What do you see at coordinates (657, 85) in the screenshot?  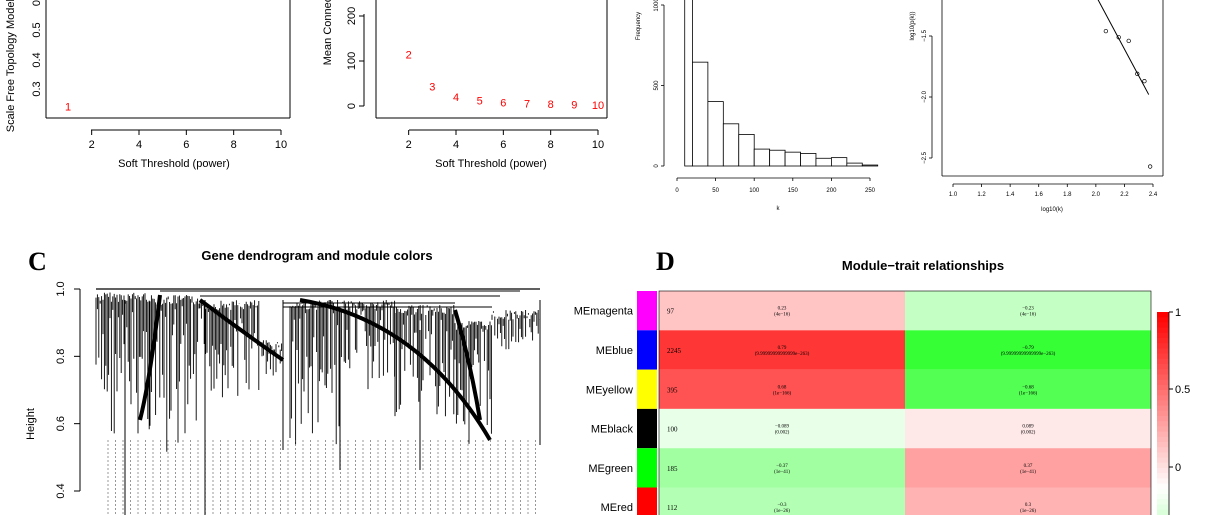 I see `b1-y-tick-label-1: 500` at bounding box center [657, 85].